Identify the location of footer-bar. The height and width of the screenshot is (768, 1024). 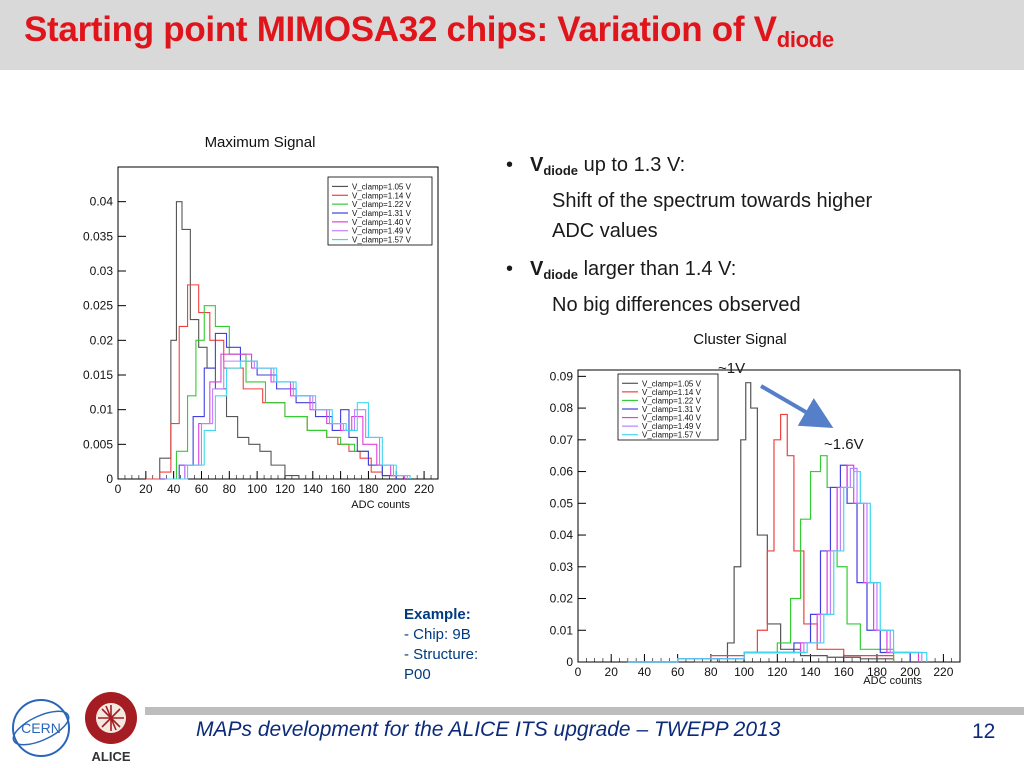
(584, 711).